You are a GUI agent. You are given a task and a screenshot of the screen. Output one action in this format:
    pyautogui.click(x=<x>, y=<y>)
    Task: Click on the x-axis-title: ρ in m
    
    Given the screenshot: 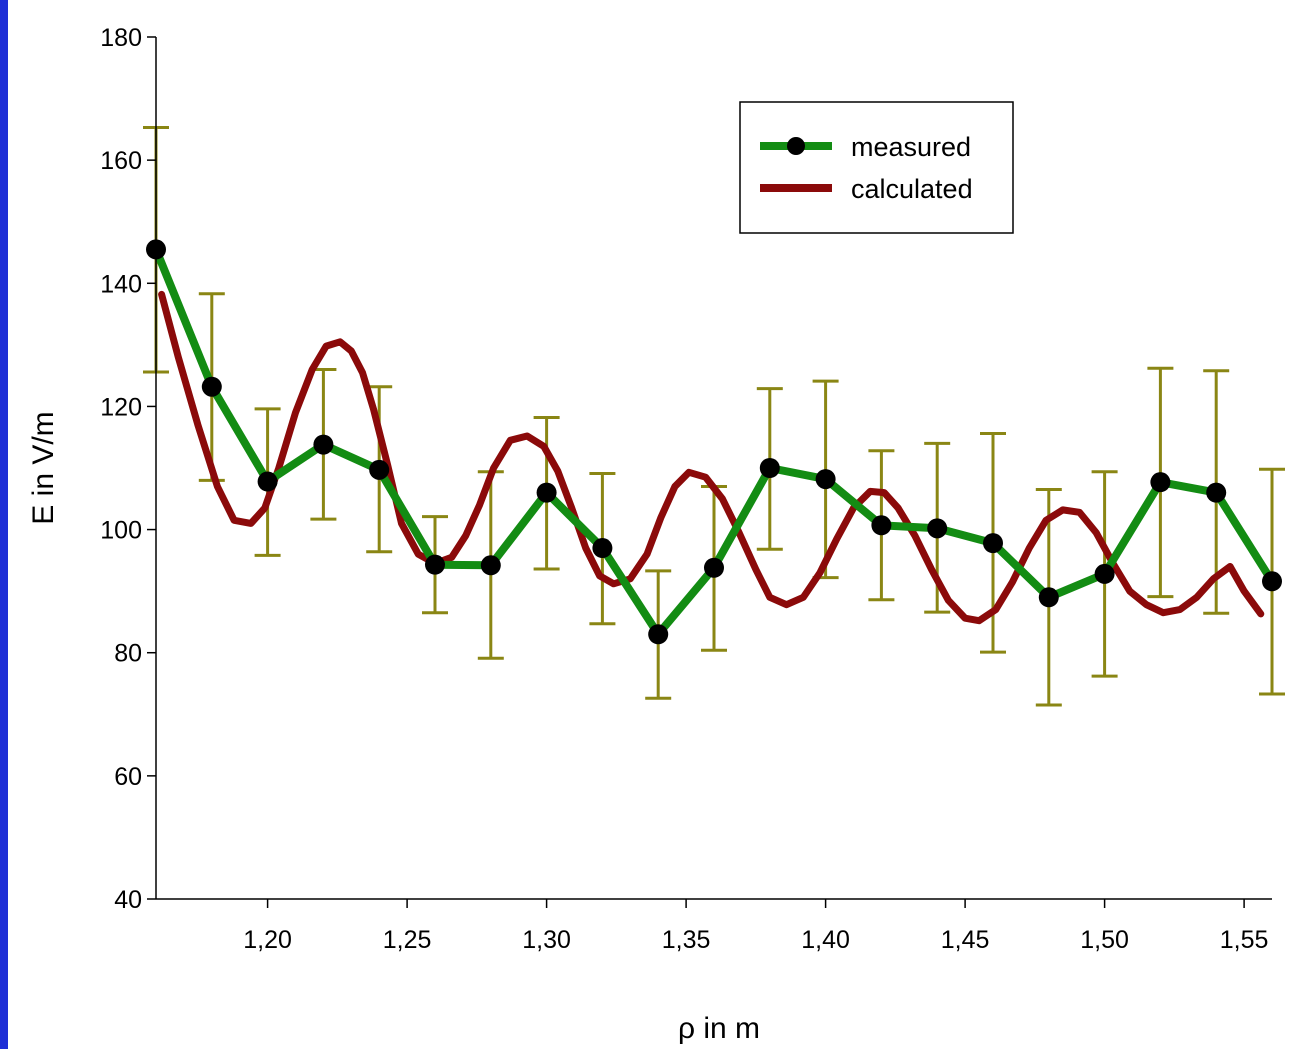 What is the action you would take?
    pyautogui.click(x=719, y=1028)
    